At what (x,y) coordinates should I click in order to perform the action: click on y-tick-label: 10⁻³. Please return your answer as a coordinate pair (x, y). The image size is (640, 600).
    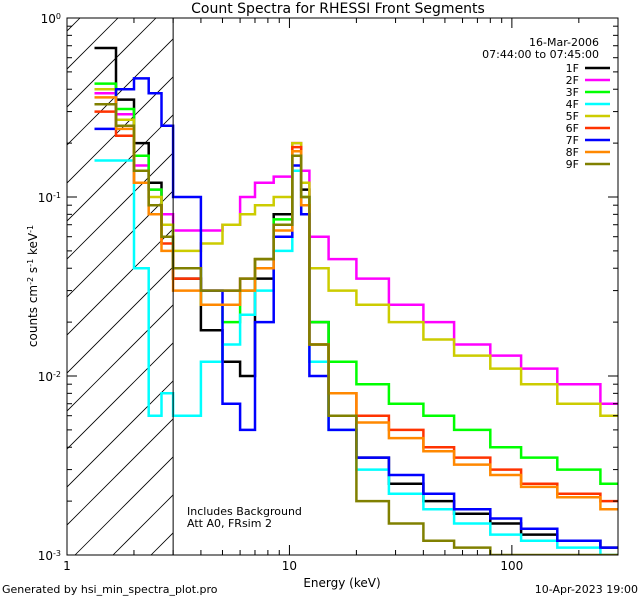
    Looking at the image, I should click on (49, 556).